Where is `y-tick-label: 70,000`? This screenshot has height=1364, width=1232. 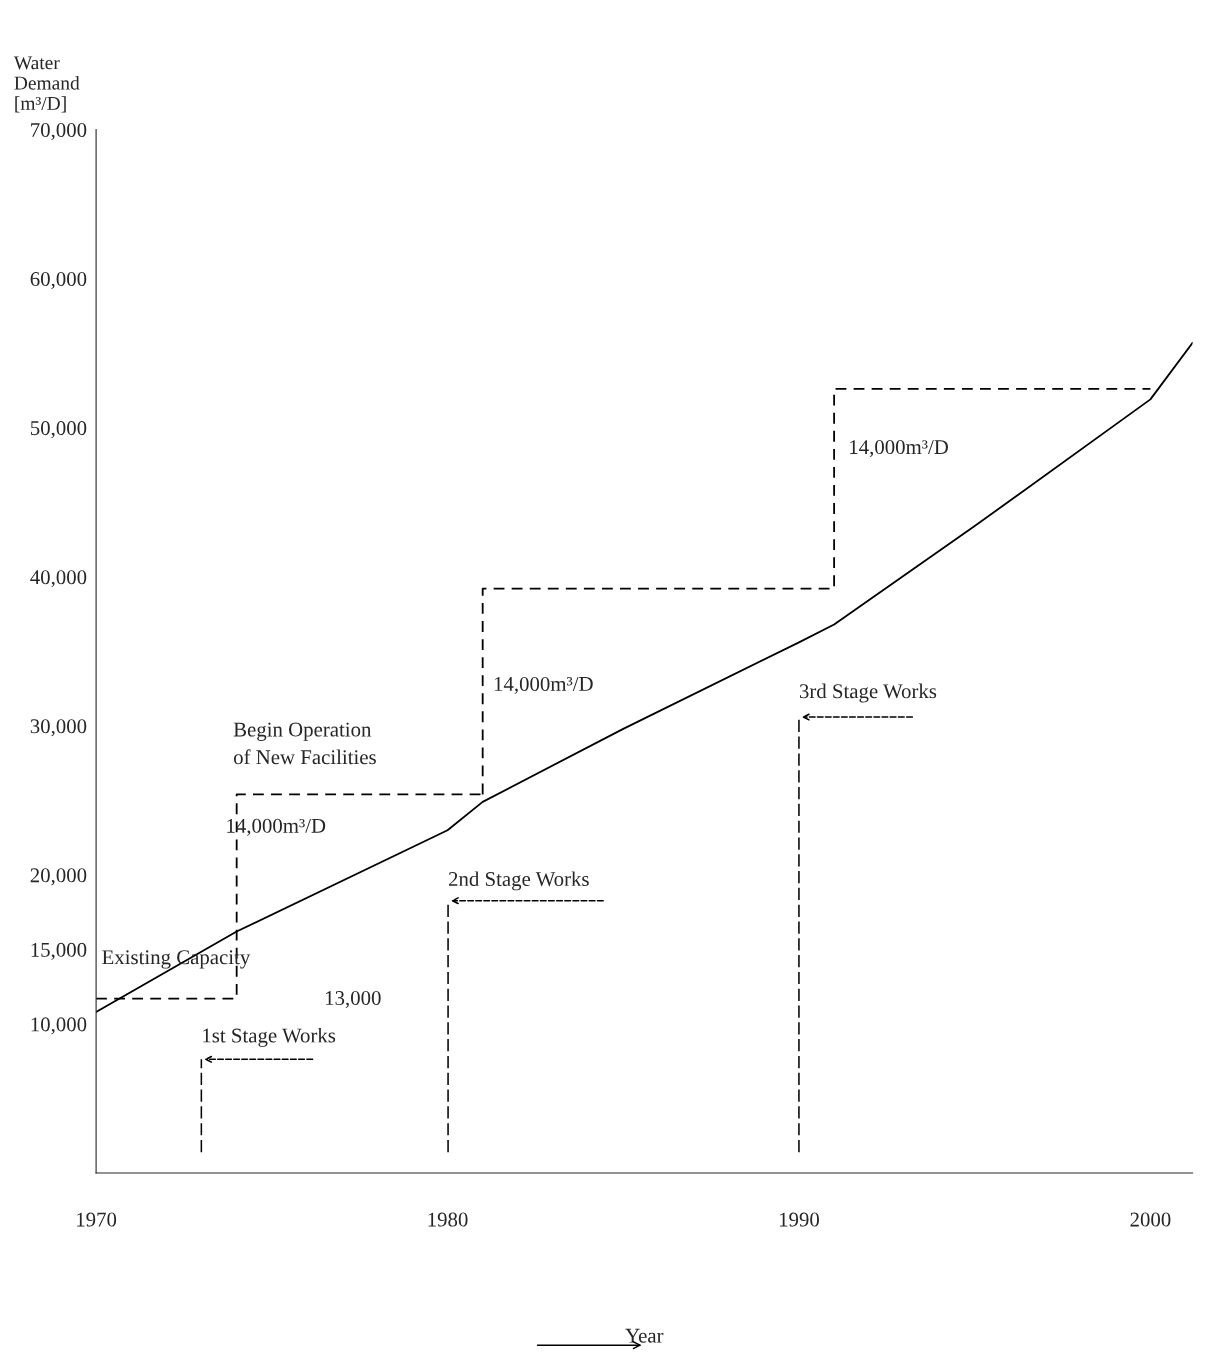
y-tick-label: 70,000 is located at coordinates (59, 131).